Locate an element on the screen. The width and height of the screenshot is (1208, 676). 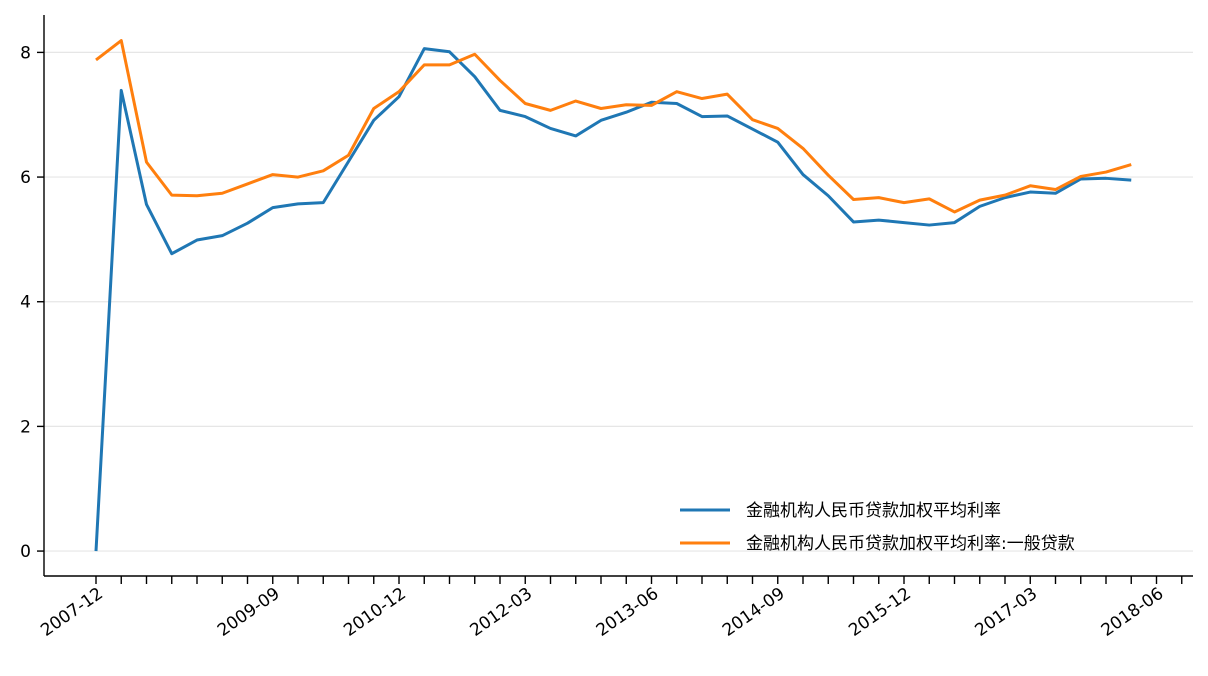
y-tick-label: 8 is located at coordinates (25, 53).